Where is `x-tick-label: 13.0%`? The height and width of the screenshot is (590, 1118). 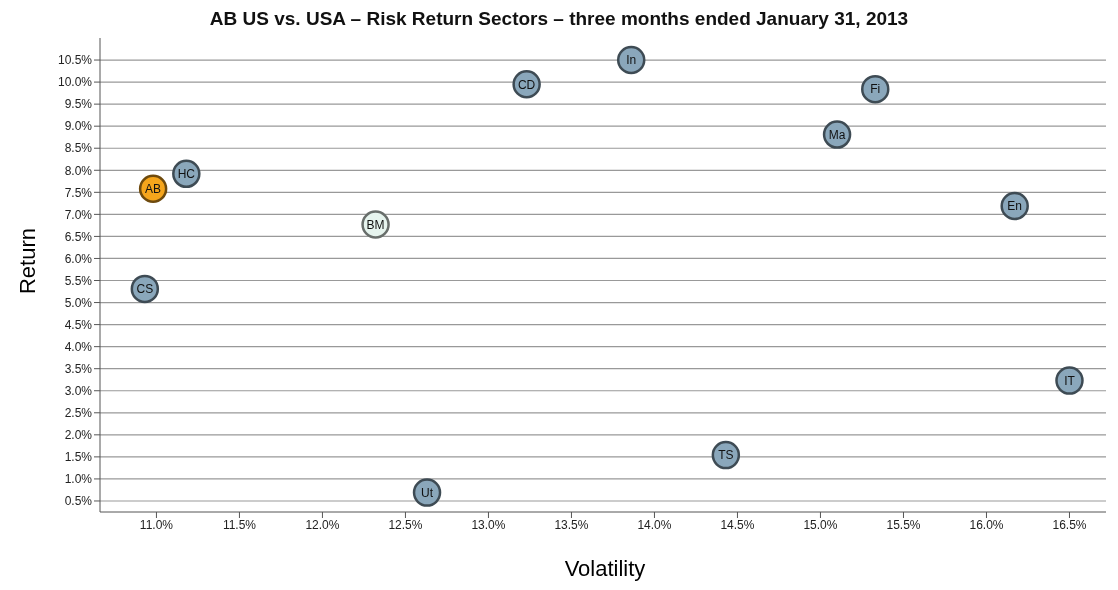 x-tick-label: 13.0% is located at coordinates (488, 524).